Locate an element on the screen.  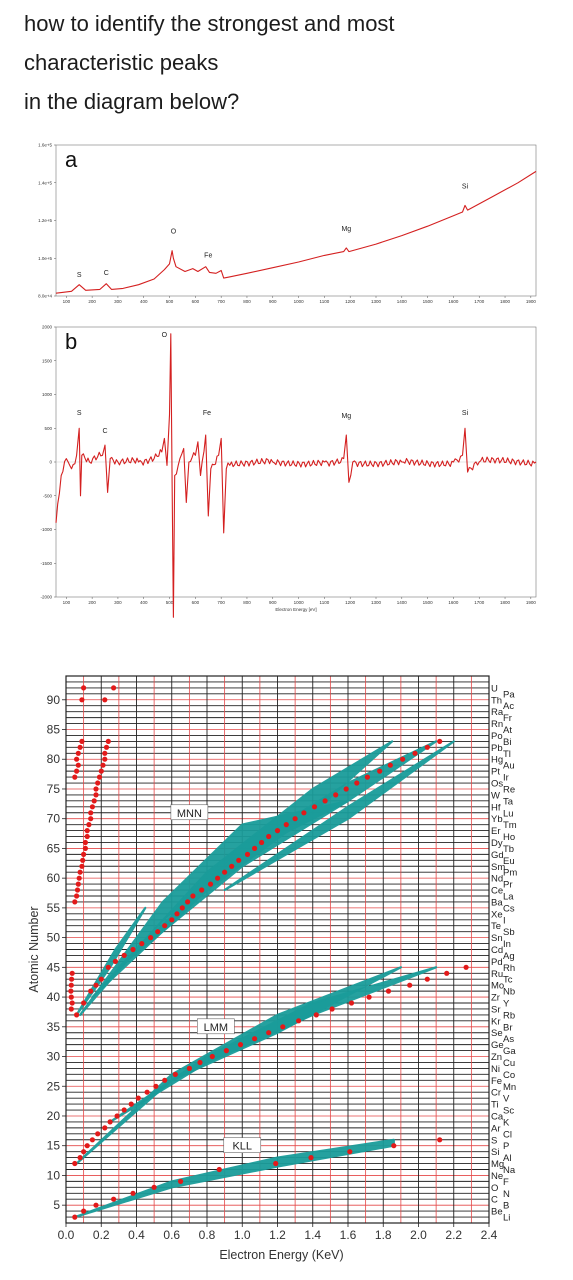
question-line-3: in the diagram below? is located at coordinates (132, 101).